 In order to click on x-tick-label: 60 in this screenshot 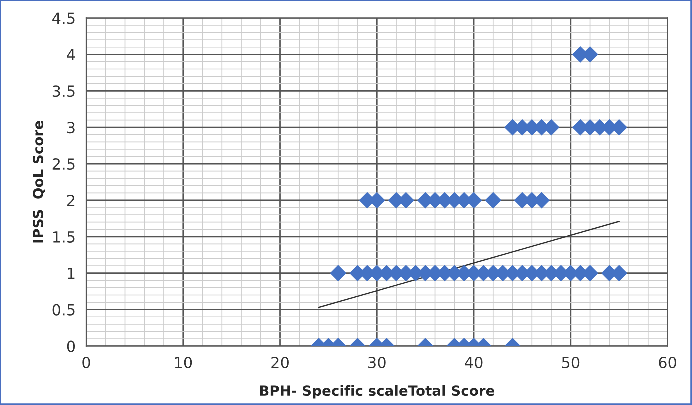, I will do `click(667, 362)`.